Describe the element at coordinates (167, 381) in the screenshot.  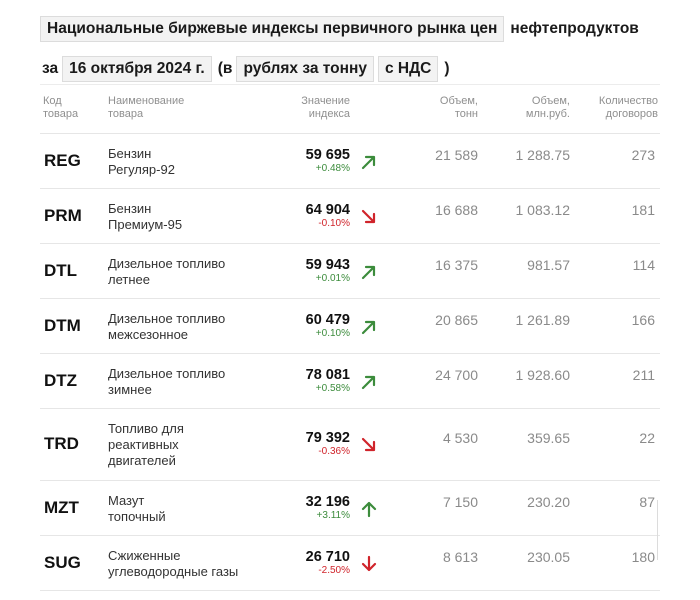
I see `product-name: Дизельное топливо зимнее` at that location.